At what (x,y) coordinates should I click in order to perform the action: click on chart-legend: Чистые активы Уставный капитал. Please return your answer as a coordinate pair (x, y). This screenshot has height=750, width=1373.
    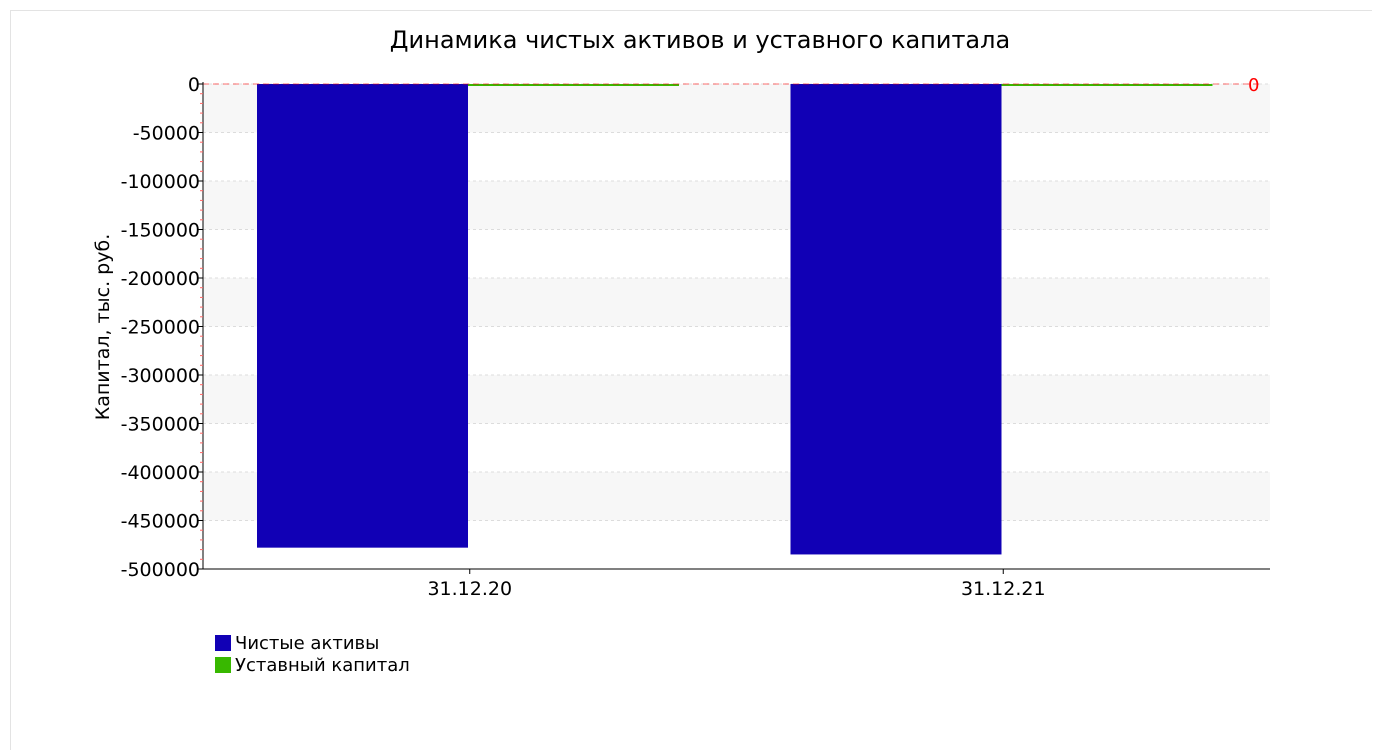
    Looking at the image, I should click on (312, 654).